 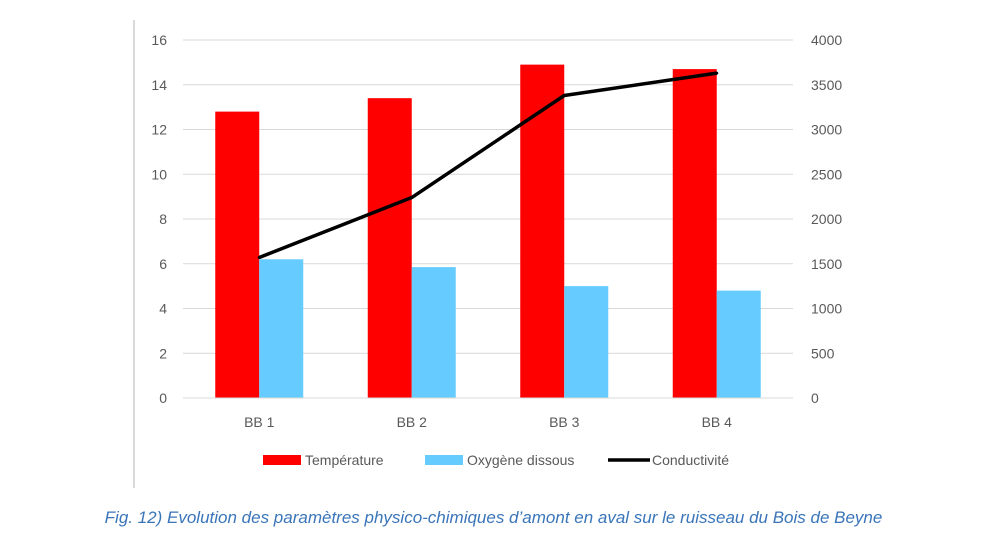 I want to click on y-right-tick-label: 3000, so click(x=826, y=130).